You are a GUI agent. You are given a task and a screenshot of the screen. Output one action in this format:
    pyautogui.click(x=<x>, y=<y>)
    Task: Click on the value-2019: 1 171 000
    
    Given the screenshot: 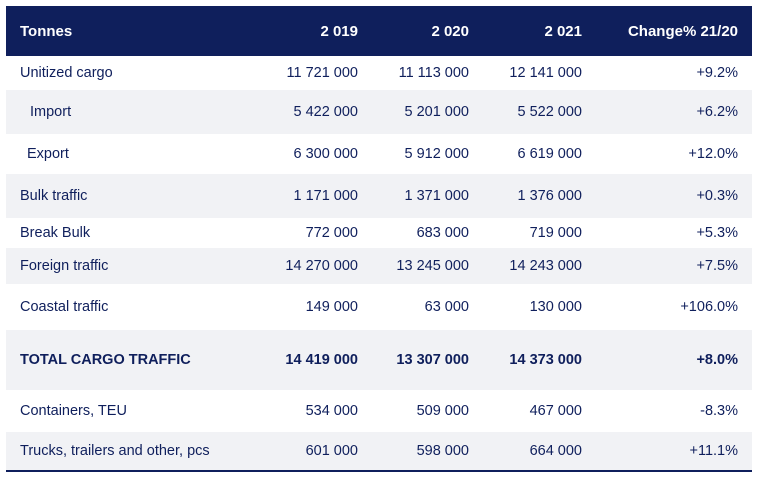 What is the action you would take?
    pyautogui.click(x=325, y=196)
    